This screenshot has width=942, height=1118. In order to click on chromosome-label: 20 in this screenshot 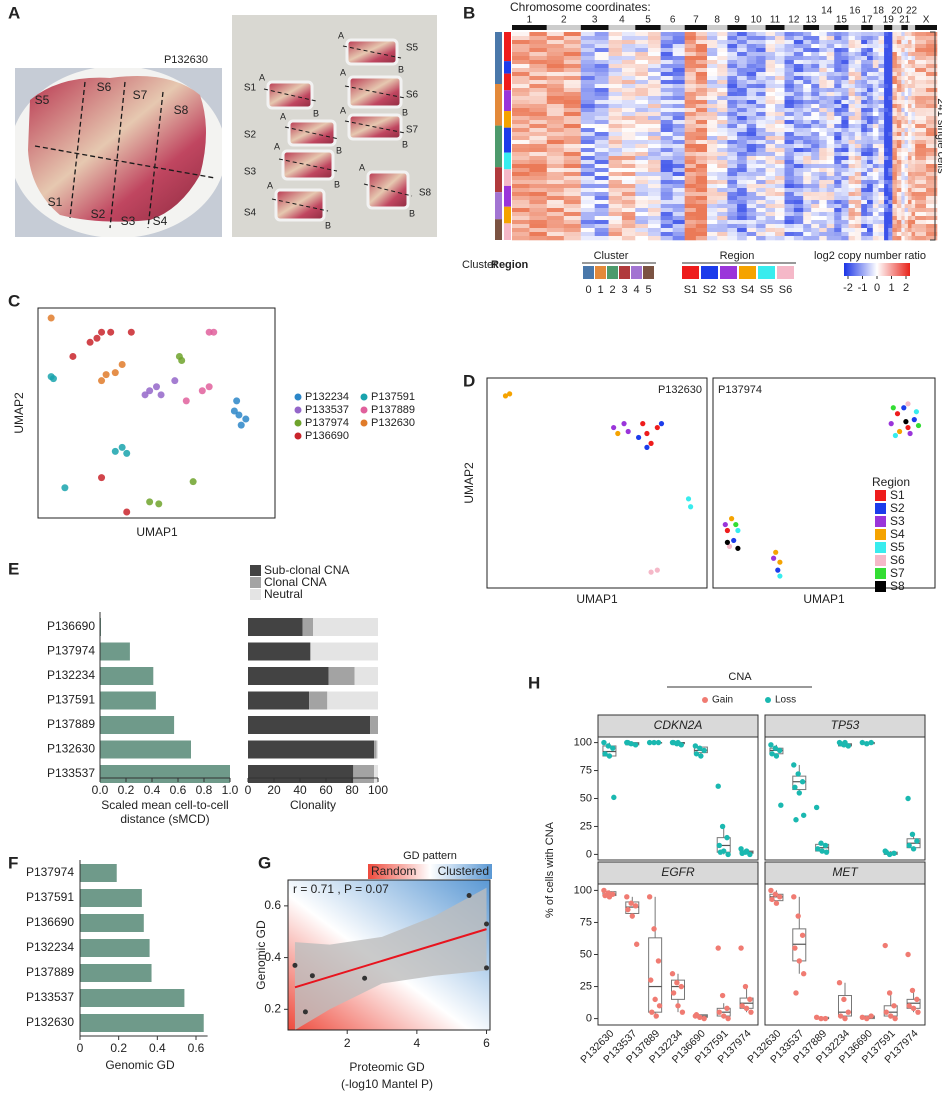, I will do `click(897, 11)`.